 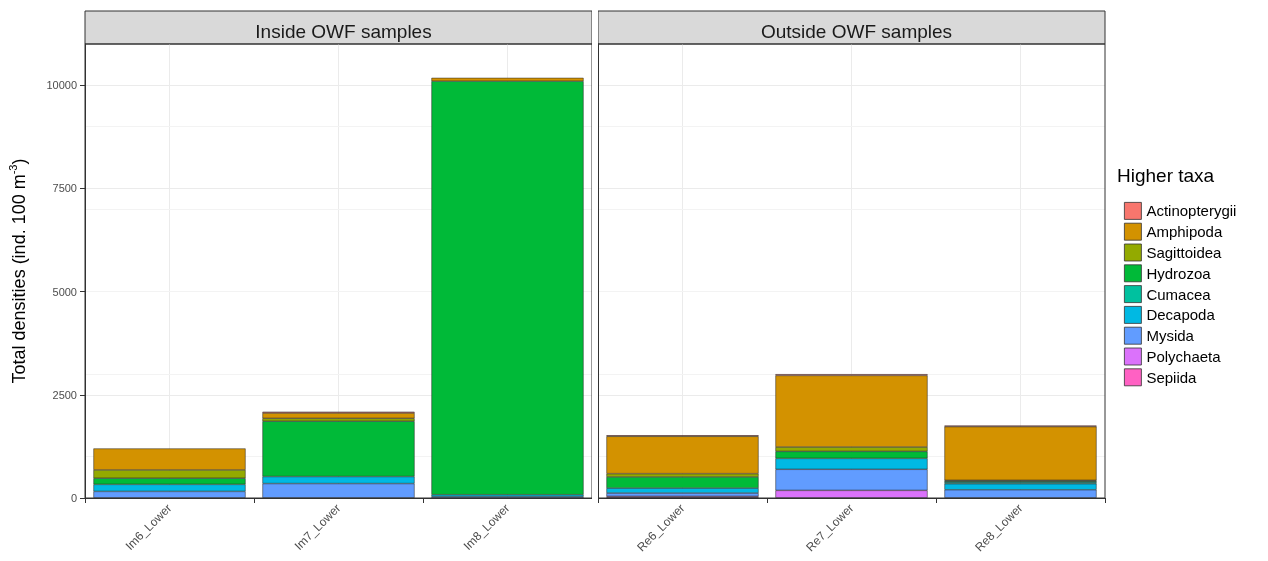 I want to click on y-tick-label: 0, so click(x=73, y=498).